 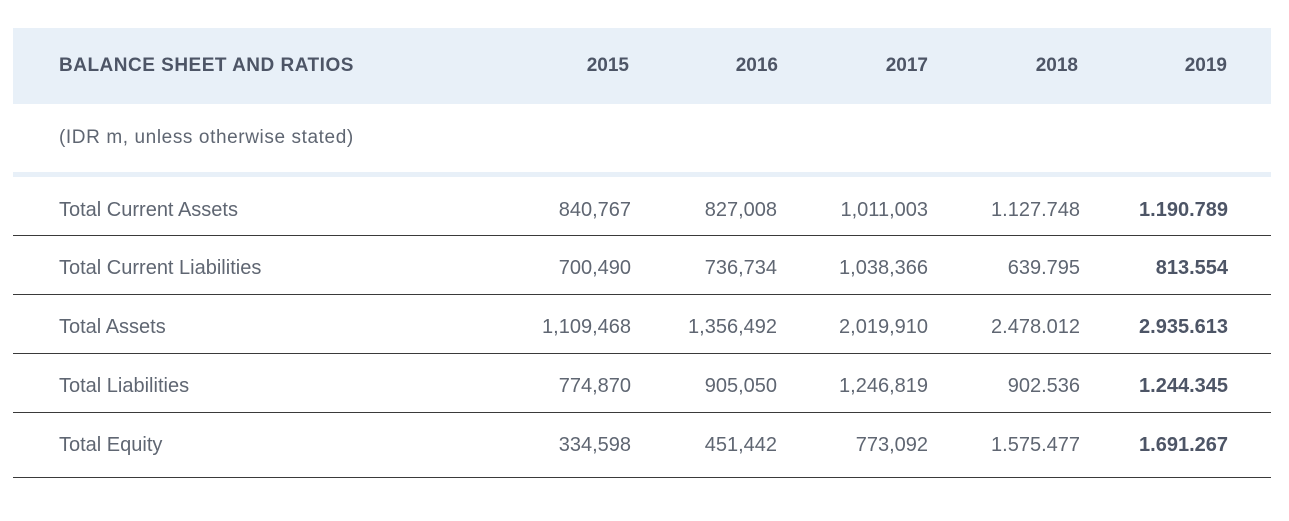 What do you see at coordinates (586, 327) in the screenshot?
I see `cell-2015: 1,109,468` at bounding box center [586, 327].